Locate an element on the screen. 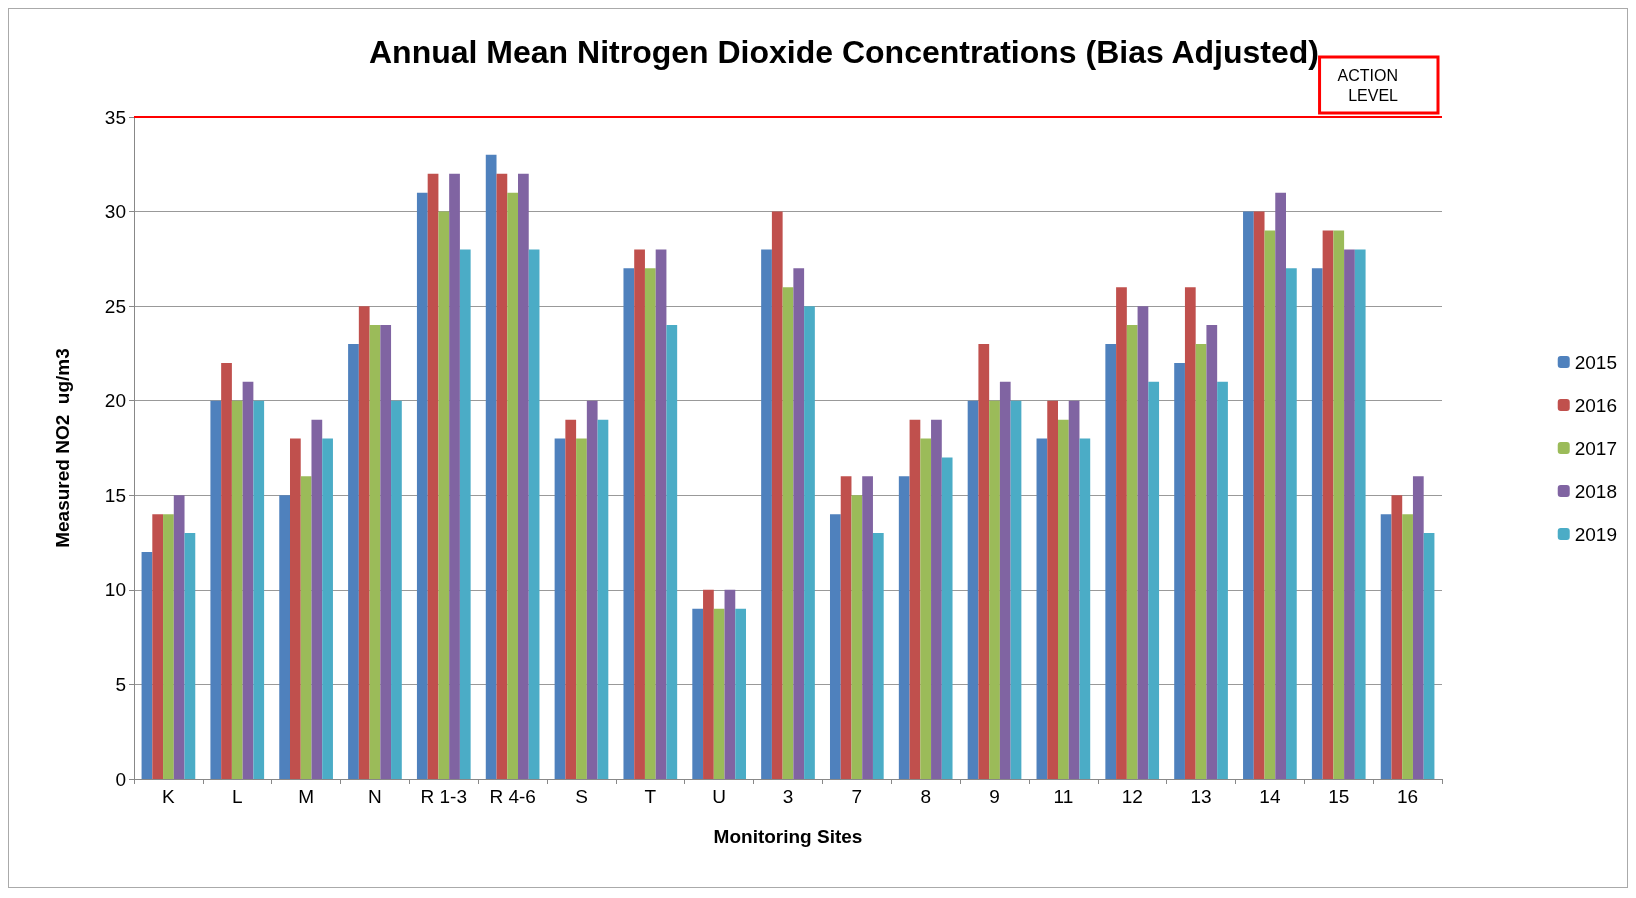  x-tick-label: U is located at coordinates (719, 796).